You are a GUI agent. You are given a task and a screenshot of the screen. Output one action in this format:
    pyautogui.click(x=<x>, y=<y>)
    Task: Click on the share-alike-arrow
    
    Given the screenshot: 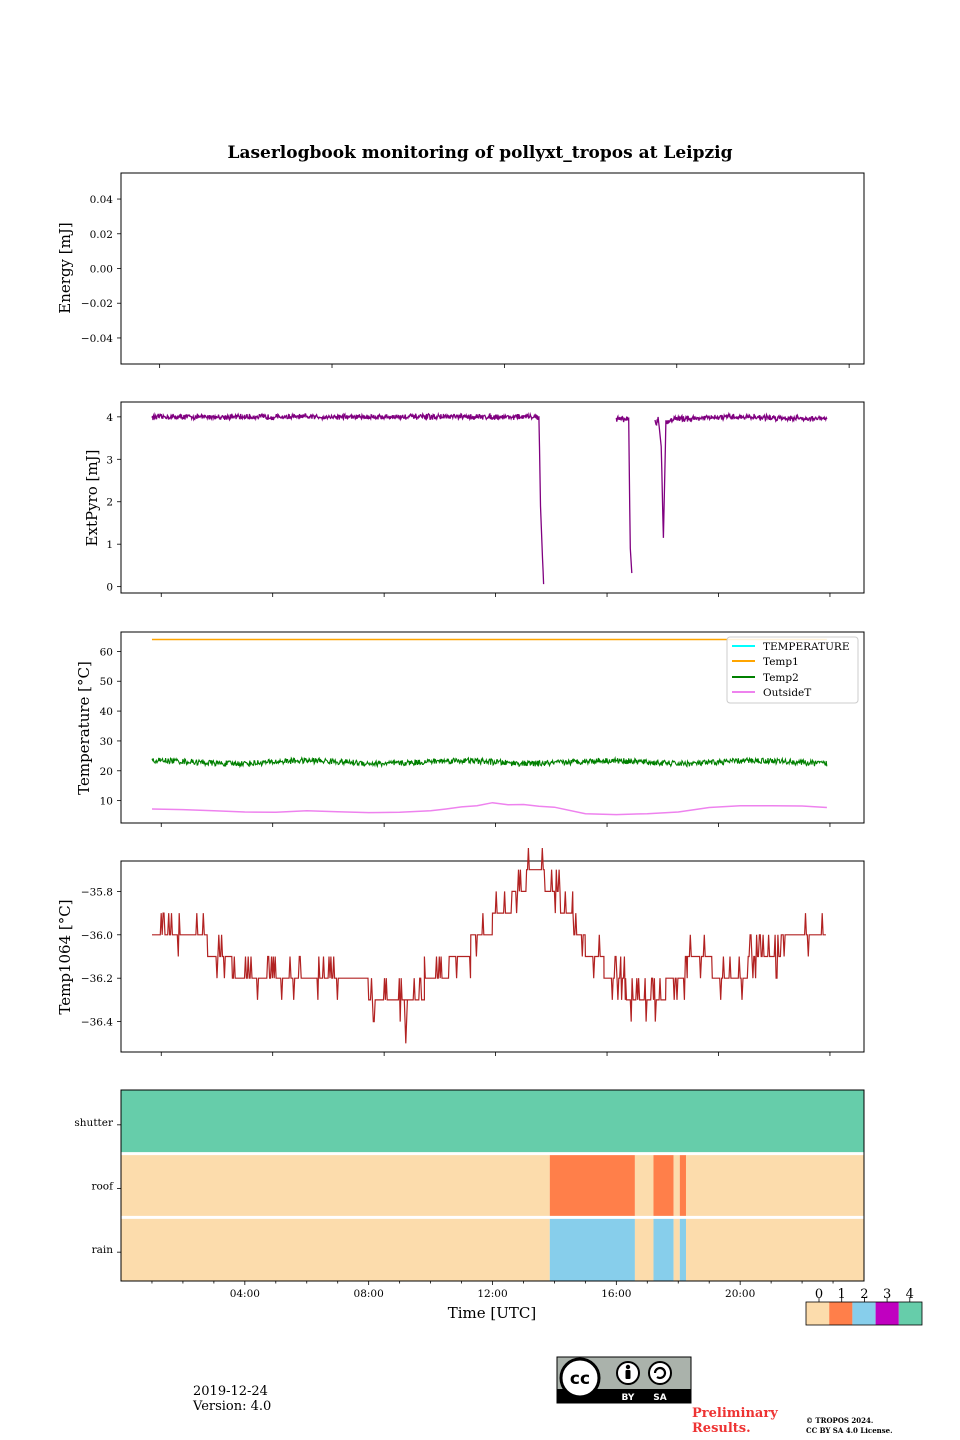 What is the action you would take?
    pyautogui.click(x=660, y=1373)
    